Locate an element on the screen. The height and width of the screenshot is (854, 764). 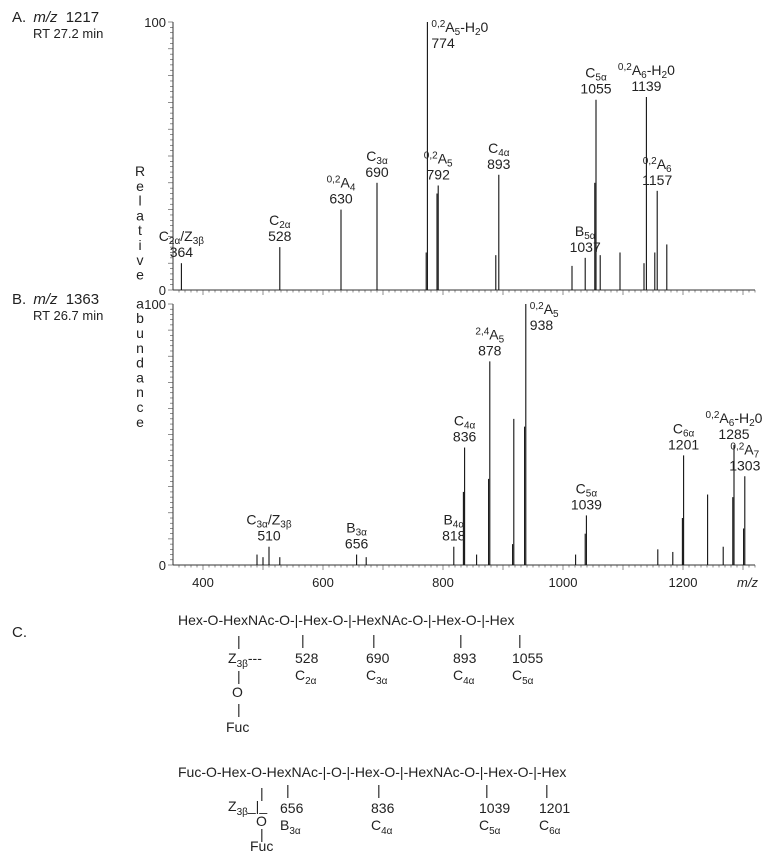
structure-1-bar-2: | is located at coordinates (239, 676).